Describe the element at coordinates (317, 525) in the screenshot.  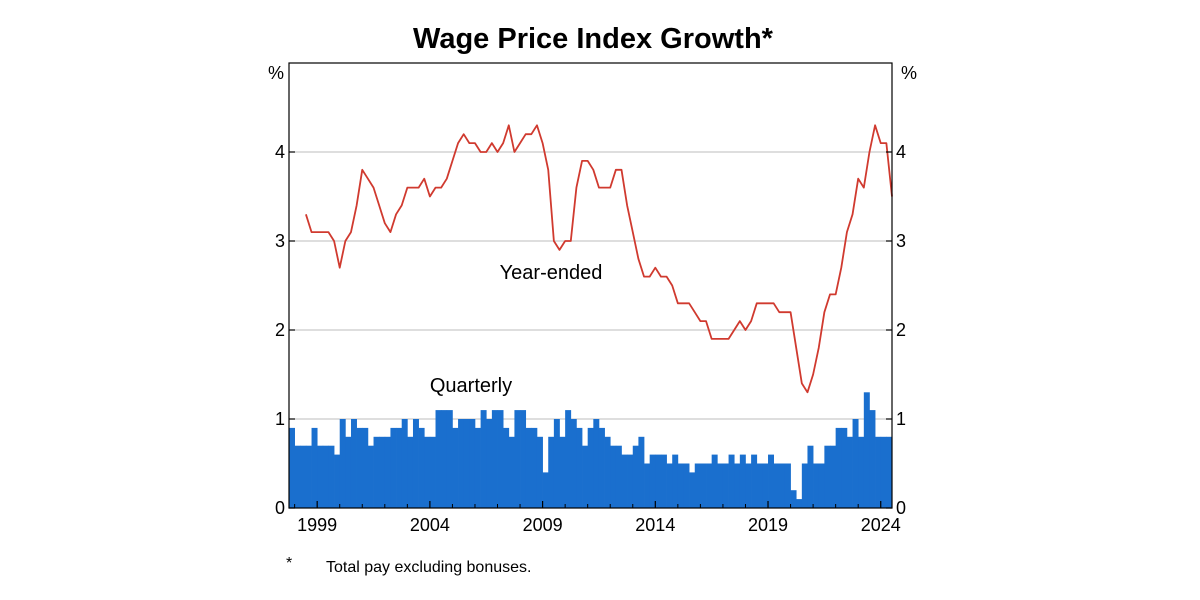
I see `x-tick-label: 1999` at that location.